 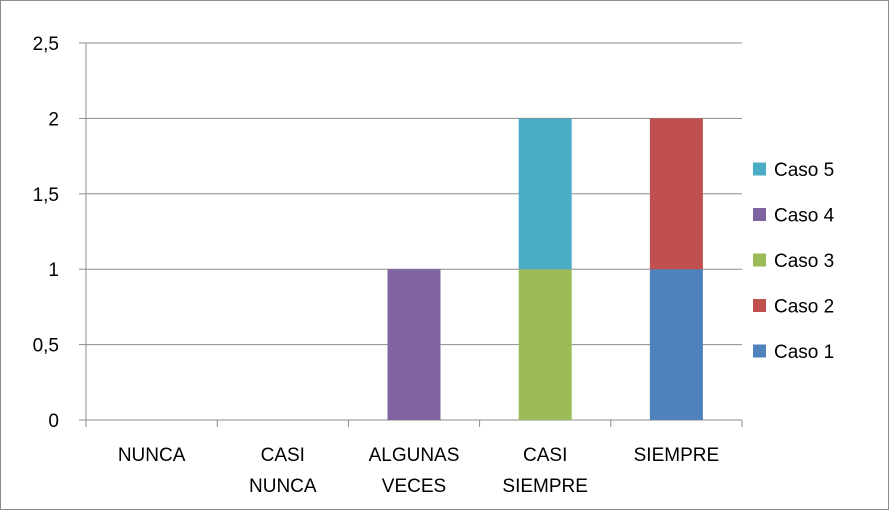 I want to click on x-tick-label: CASI NUNCA, so click(x=283, y=471).